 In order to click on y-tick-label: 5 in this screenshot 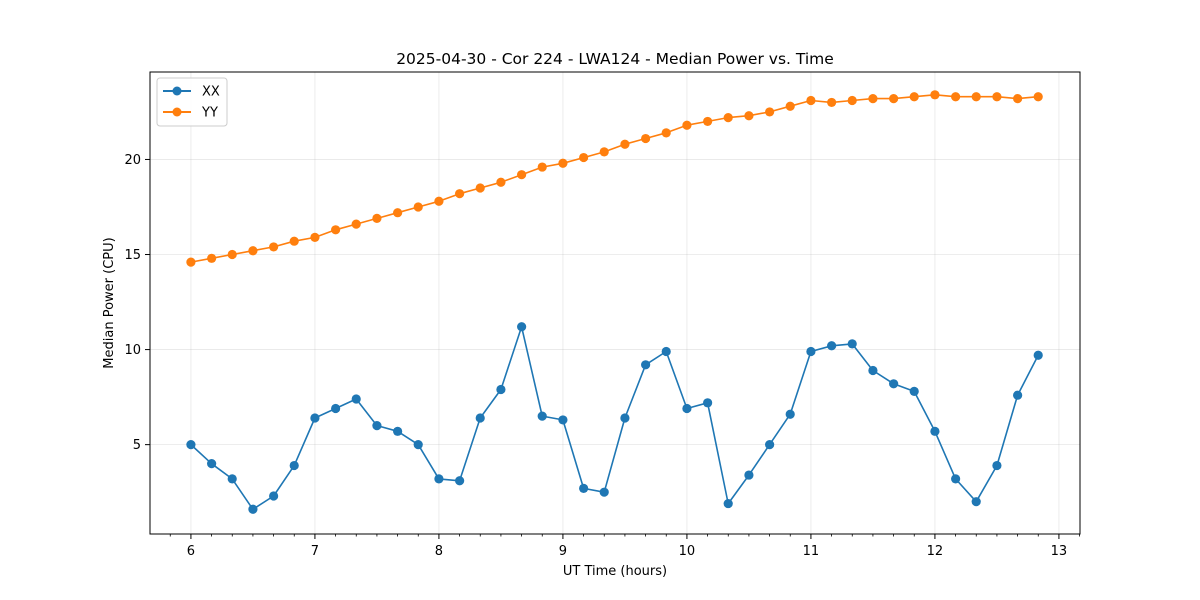, I will do `click(137, 445)`.